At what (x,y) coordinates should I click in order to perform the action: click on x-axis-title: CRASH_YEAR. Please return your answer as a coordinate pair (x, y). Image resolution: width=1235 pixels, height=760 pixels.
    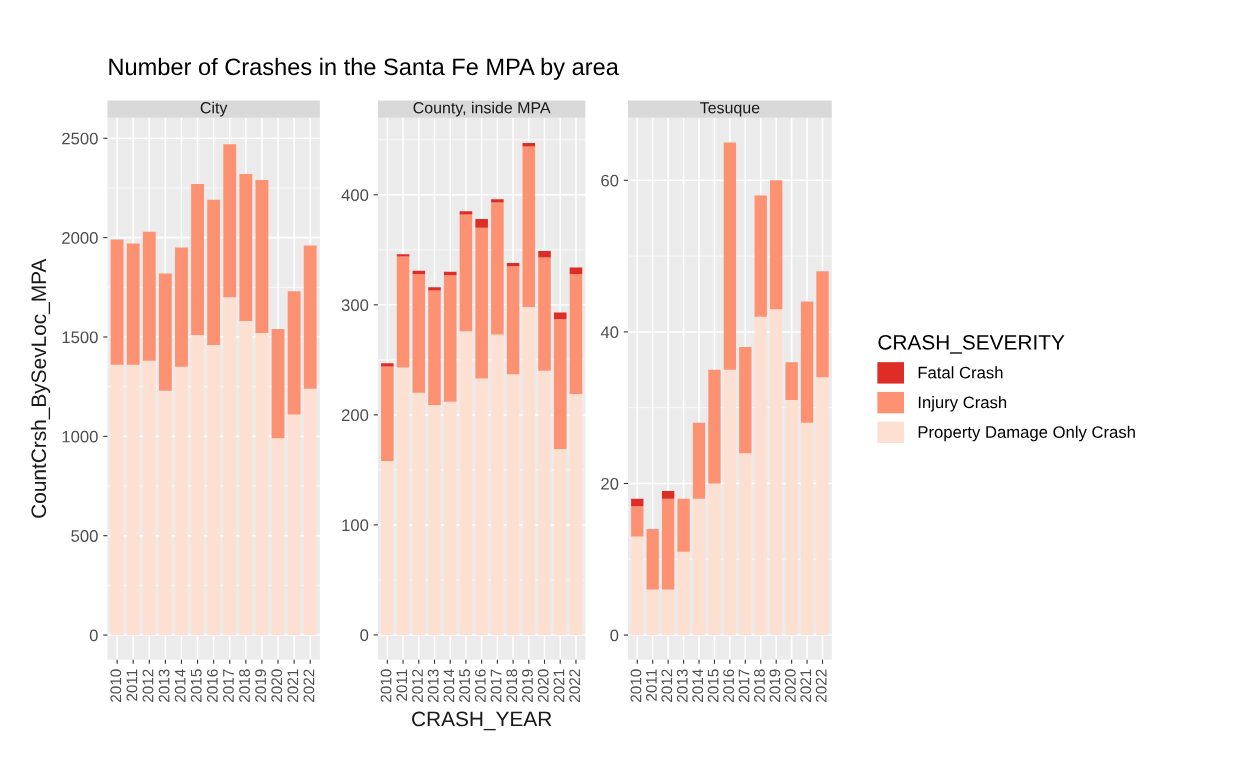
    Looking at the image, I should click on (482, 721).